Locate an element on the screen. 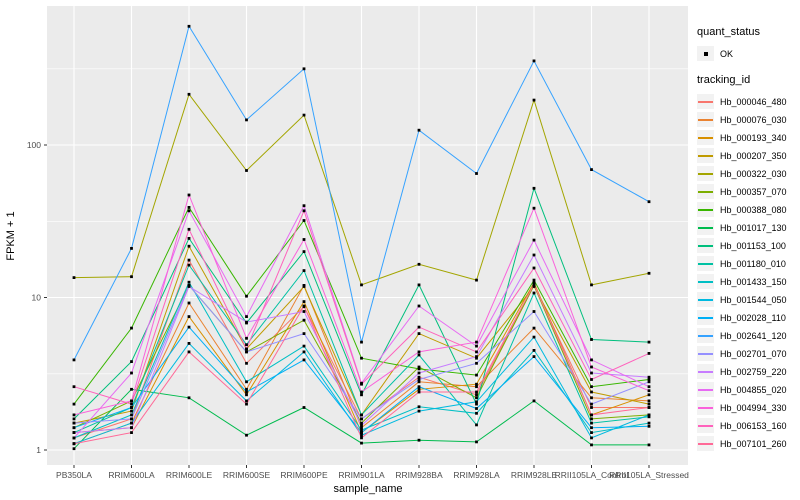  legend-label: Hb_002641_120 is located at coordinates (753, 335).